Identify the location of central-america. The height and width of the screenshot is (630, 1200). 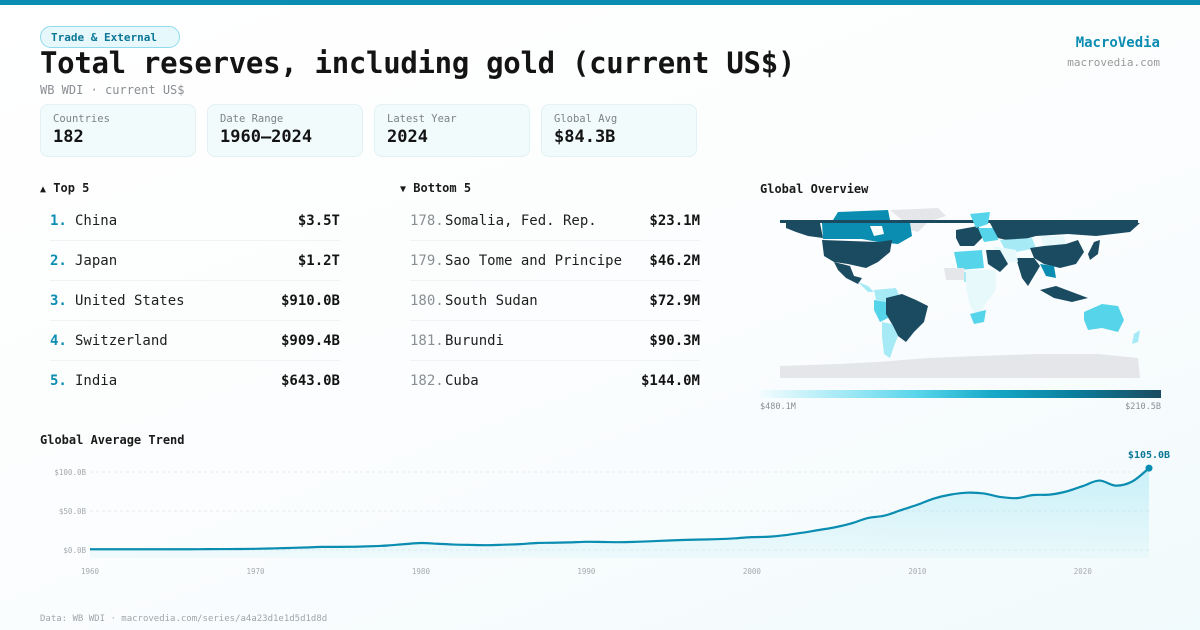
(866, 287).